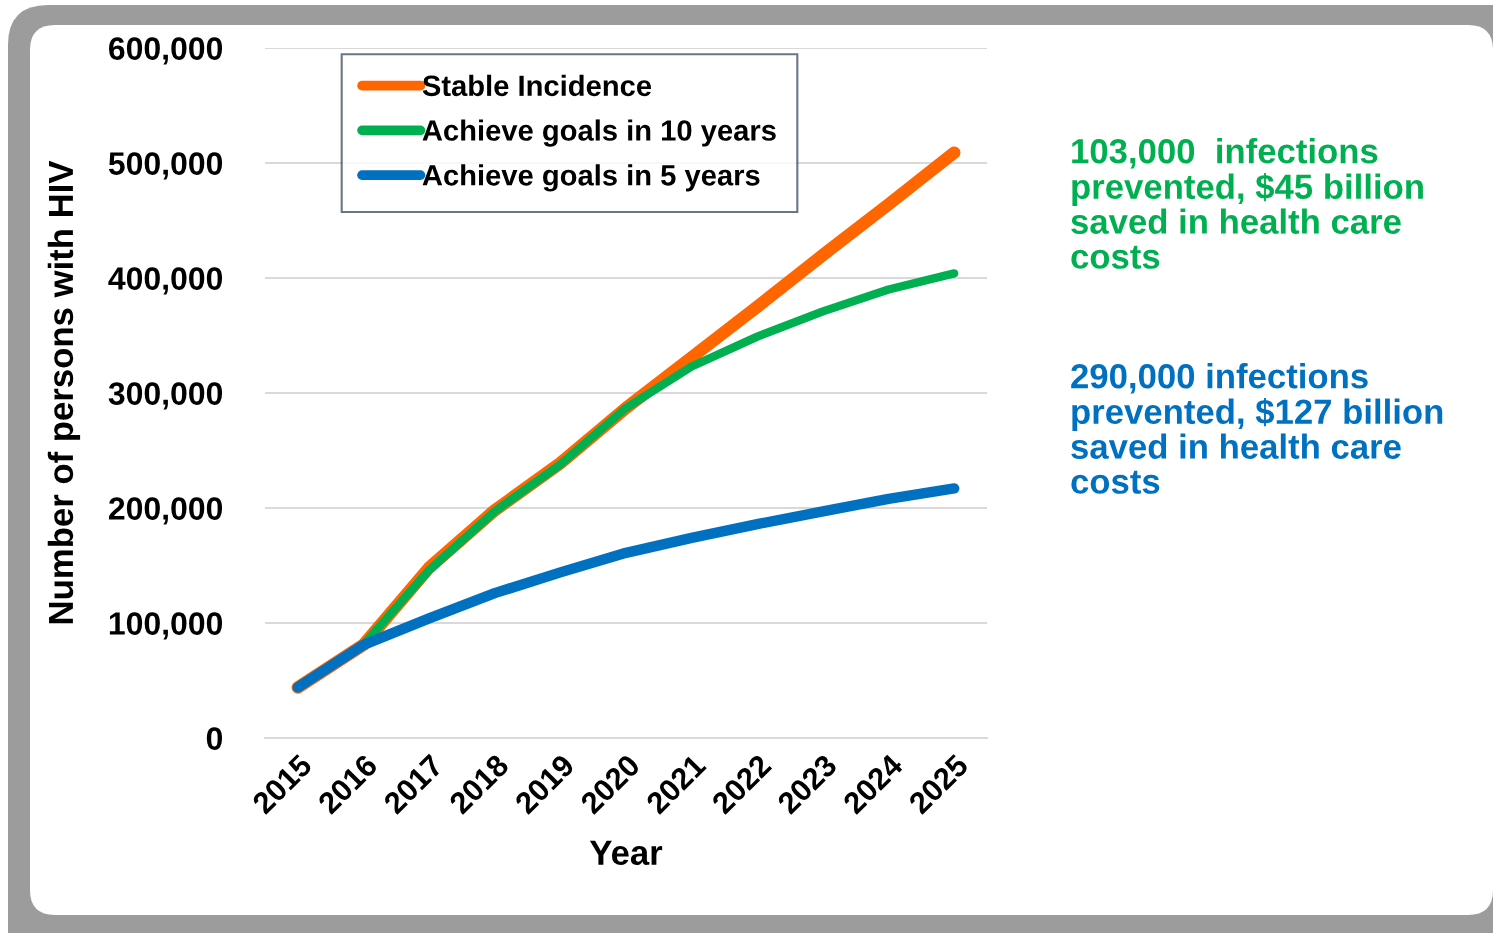  What do you see at coordinates (165, 281) in the screenshot?
I see `y-tick-label: 400,000` at bounding box center [165, 281].